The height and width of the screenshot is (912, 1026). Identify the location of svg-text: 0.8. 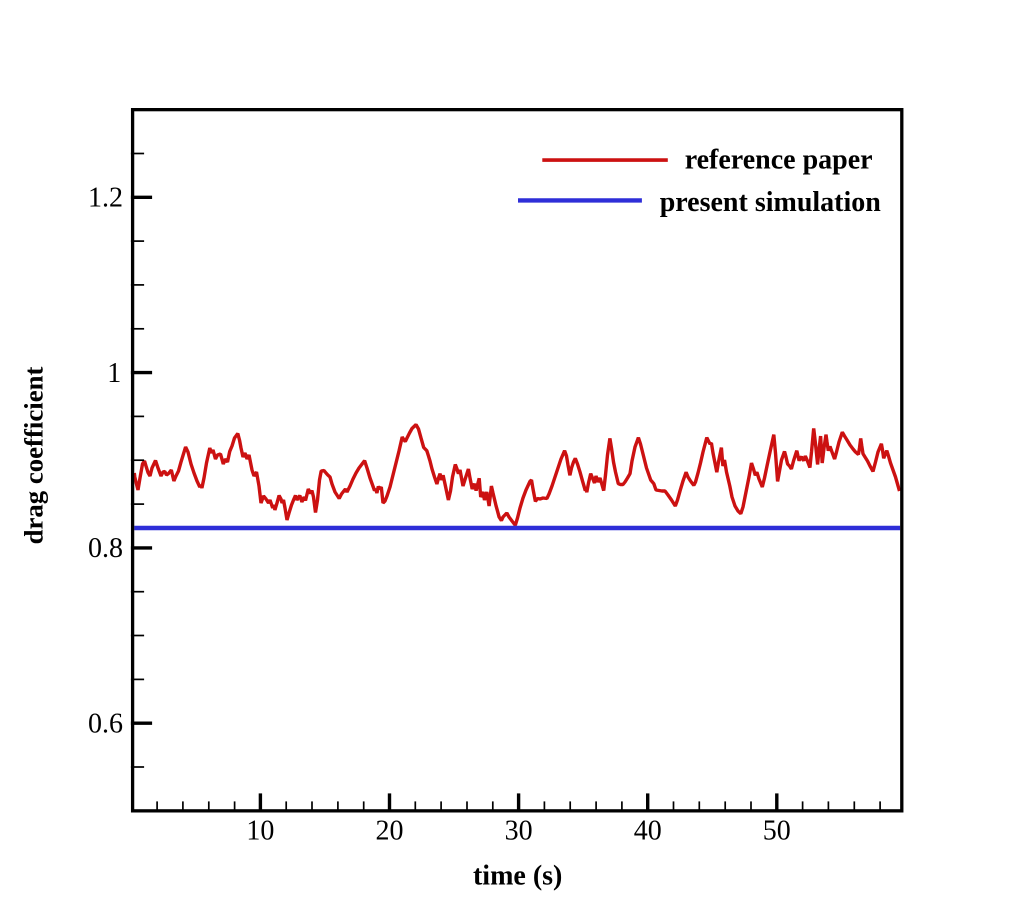
(105, 548).